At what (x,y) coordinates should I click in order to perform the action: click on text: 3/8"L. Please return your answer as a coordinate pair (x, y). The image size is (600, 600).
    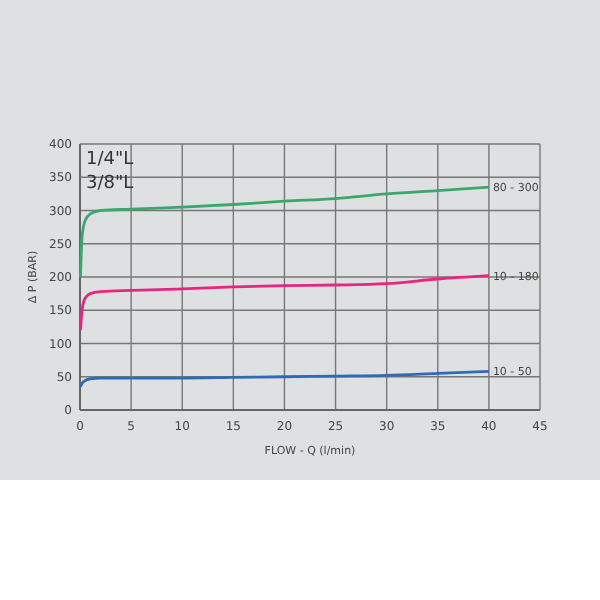
    Looking at the image, I should click on (110, 184).